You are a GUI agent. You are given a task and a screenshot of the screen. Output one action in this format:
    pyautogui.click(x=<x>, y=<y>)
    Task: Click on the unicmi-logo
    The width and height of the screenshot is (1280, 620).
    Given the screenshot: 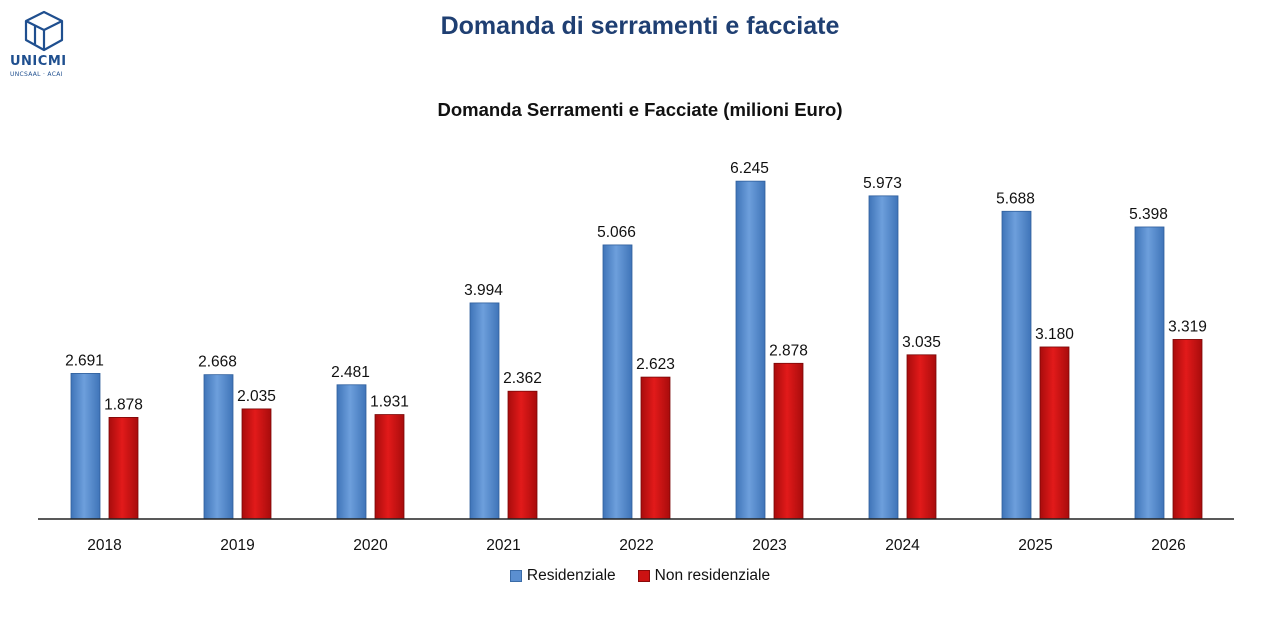 What is the action you would take?
    pyautogui.click(x=44, y=31)
    